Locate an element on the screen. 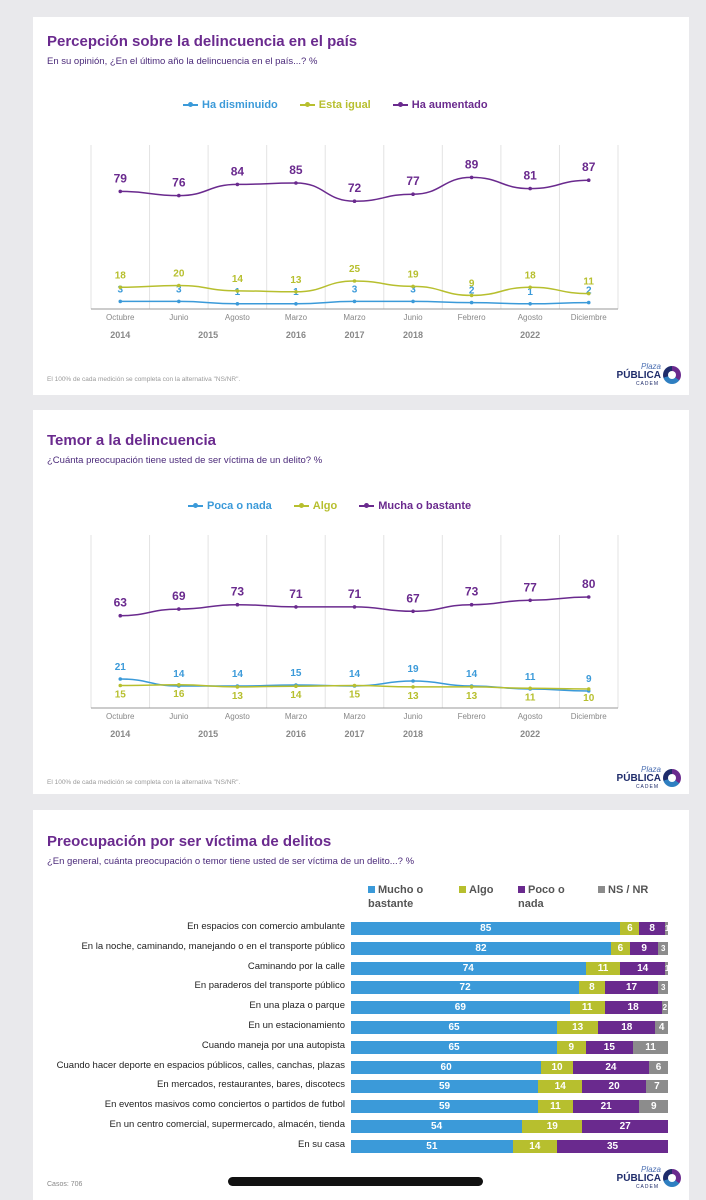 This screenshot has height=1200, width=706. legend-line-icon is located at coordinates (301, 505).